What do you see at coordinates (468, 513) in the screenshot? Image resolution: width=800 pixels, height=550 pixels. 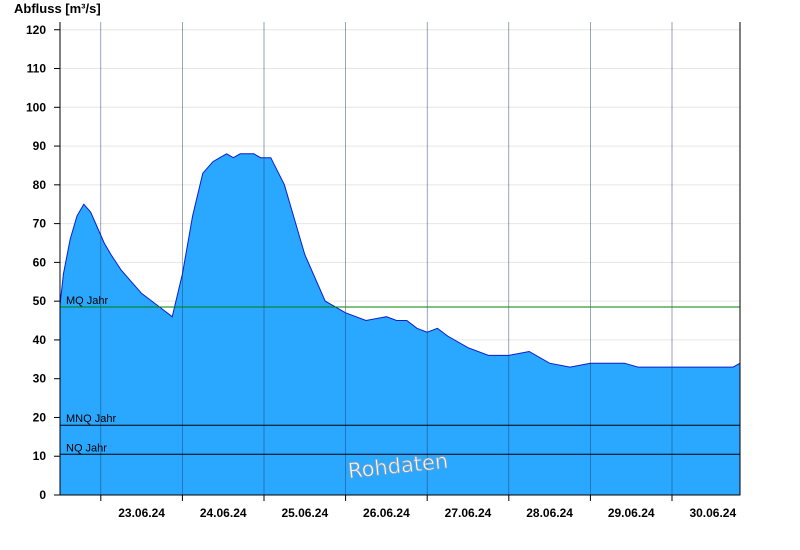 I see `x-tick-label: 27.06.24` at bounding box center [468, 513].